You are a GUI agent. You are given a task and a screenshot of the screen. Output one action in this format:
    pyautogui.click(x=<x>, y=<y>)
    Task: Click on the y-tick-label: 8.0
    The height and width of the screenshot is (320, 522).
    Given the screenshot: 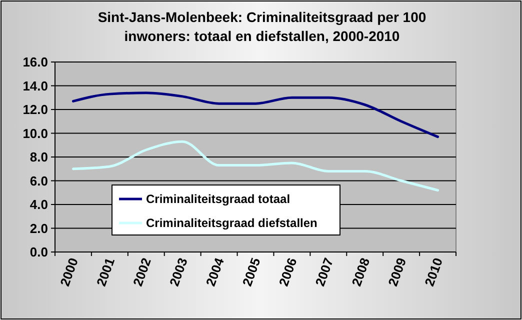 What is the action you would take?
    pyautogui.click(x=39, y=157)
    